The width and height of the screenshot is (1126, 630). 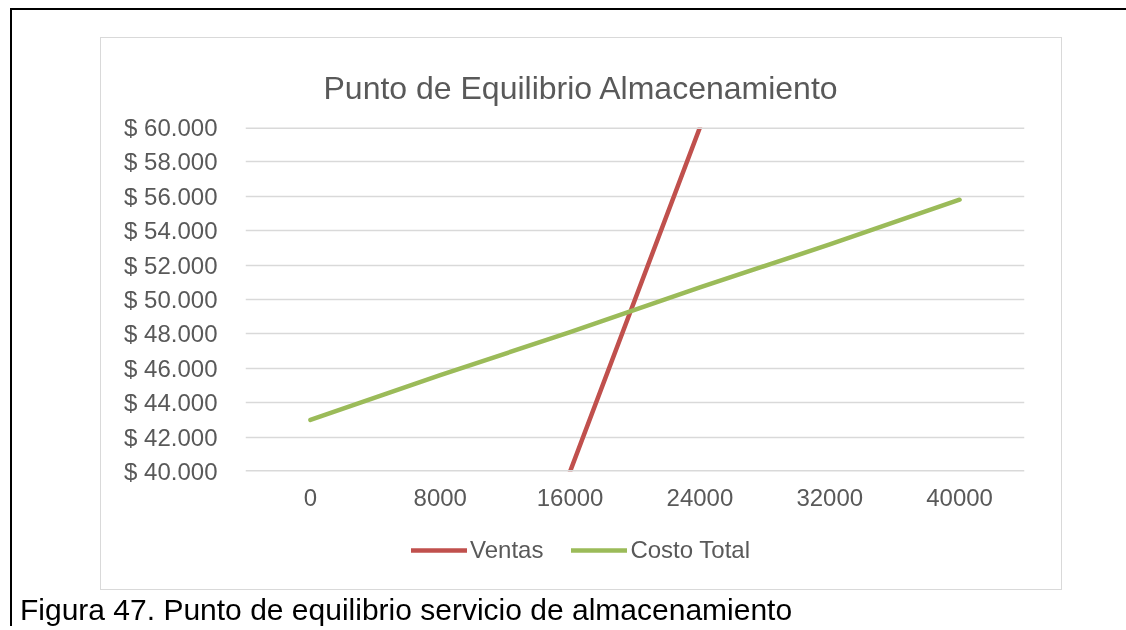 What do you see at coordinates (830, 497) in the screenshot?
I see `x-tick-label: 32000` at bounding box center [830, 497].